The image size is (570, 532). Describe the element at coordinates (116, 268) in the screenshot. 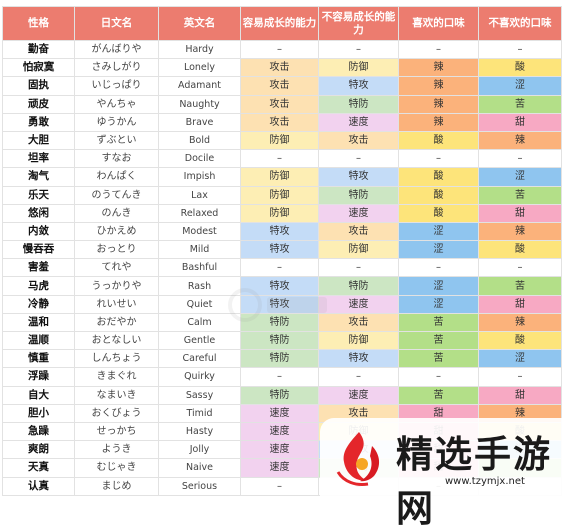

I see `japanese-name-cell: てれや` at that location.